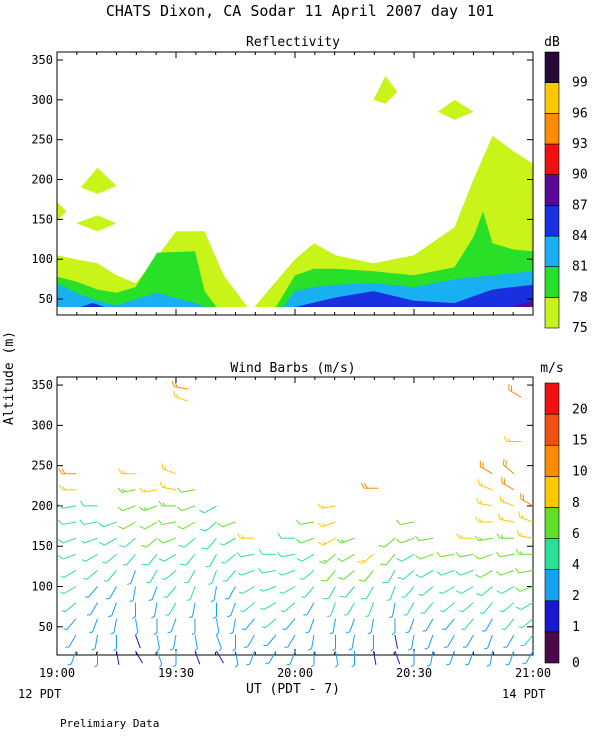  I want to click on wind-barb-10-60-staff, so click(270, 623).